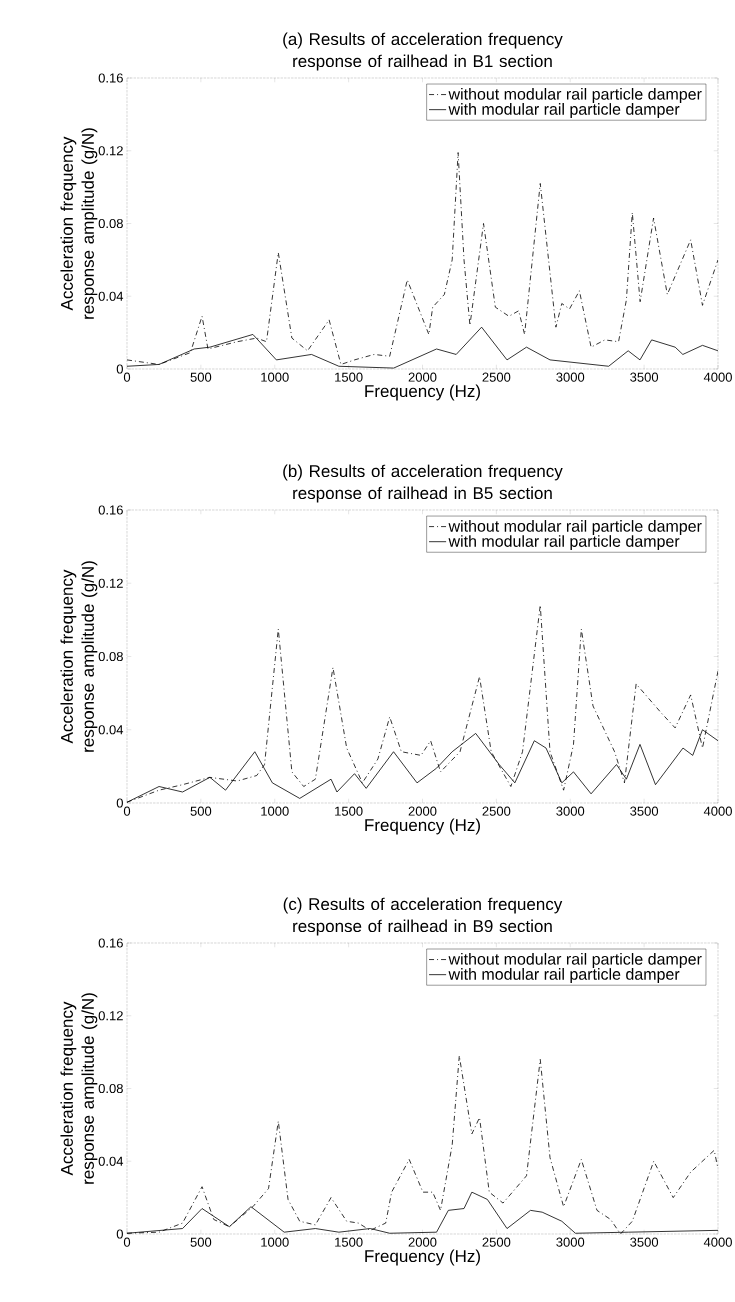 The image size is (735, 1302). Describe the element at coordinates (423, 483) in the screenshot. I see `chart-title: (b) Results of acceleration frequency response of railhead in B5 section` at that location.